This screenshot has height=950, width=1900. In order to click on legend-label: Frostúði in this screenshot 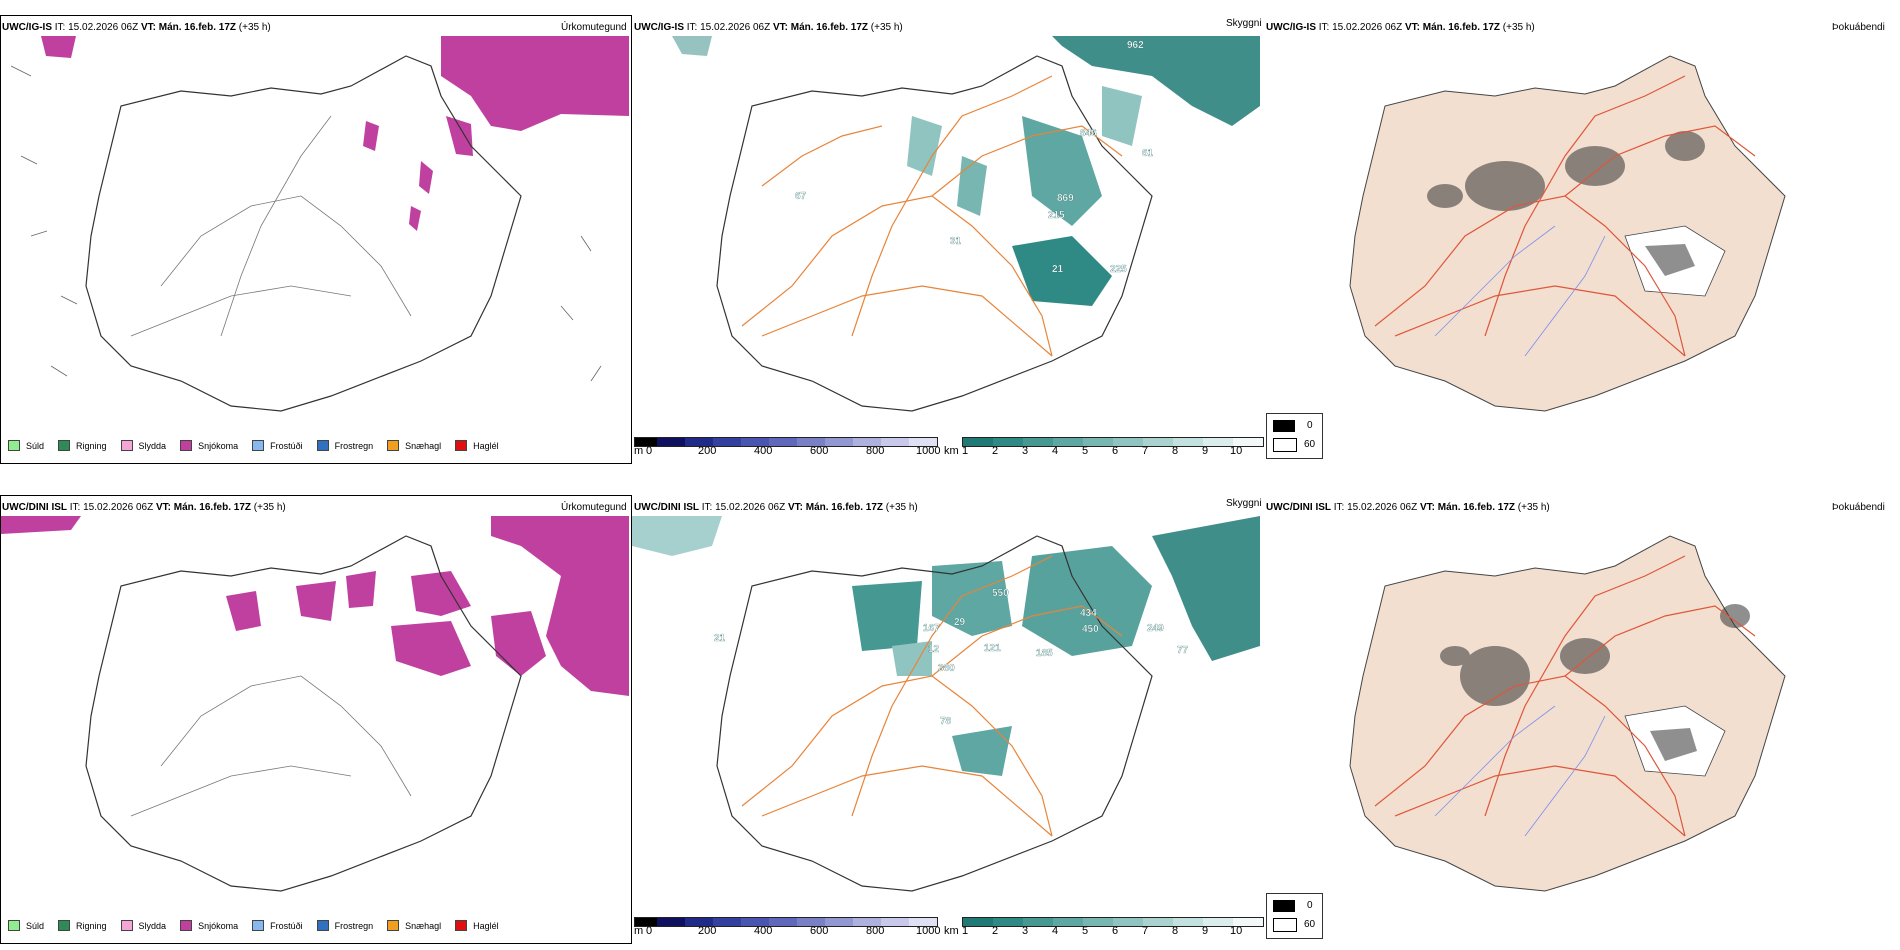, I will do `click(286, 925)`.